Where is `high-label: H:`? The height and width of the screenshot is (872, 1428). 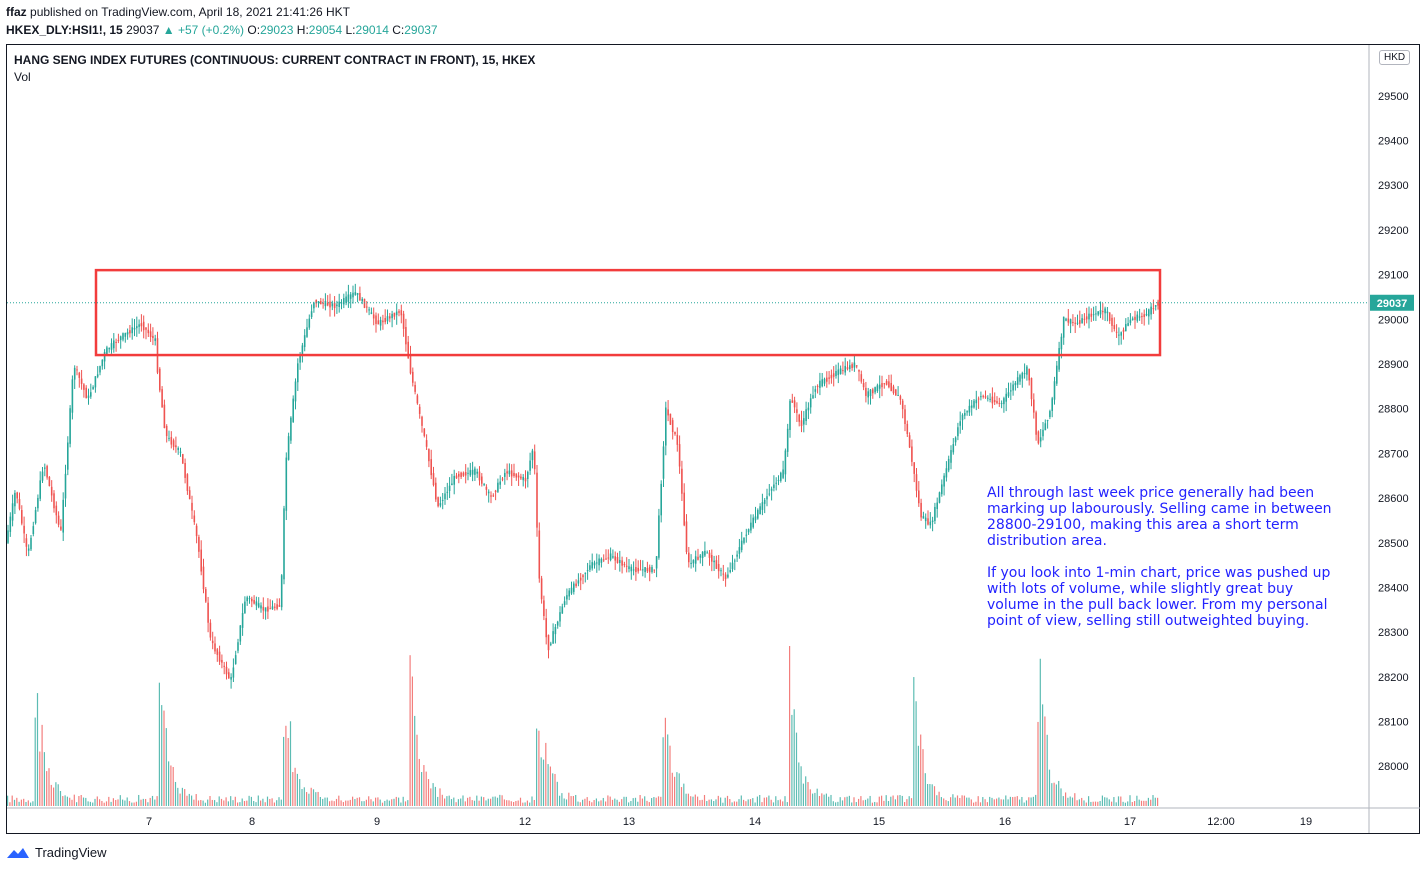 high-label: H: is located at coordinates (302, 30).